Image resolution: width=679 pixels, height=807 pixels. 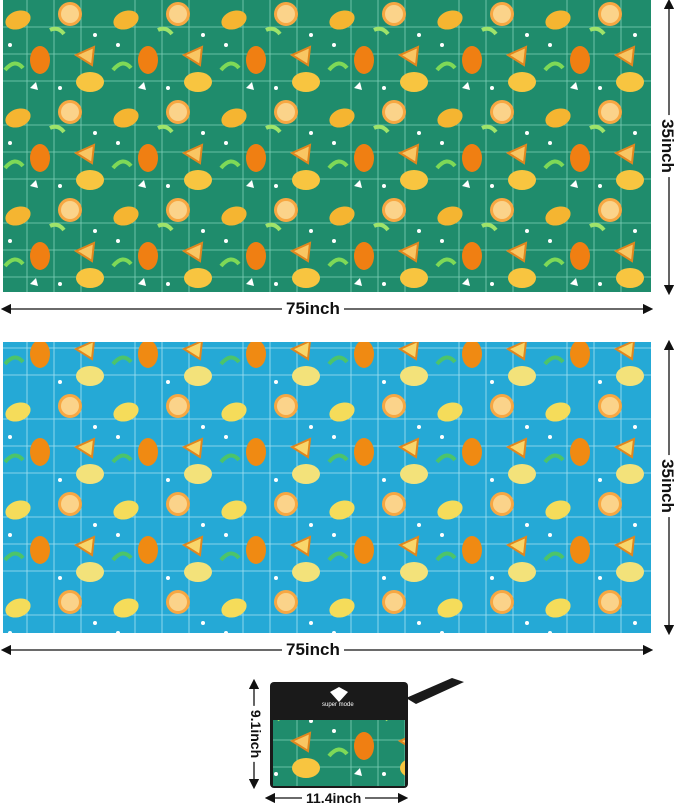 What do you see at coordinates (339, 753) in the screenshot?
I see `bag-mesh-pocket` at bounding box center [339, 753].